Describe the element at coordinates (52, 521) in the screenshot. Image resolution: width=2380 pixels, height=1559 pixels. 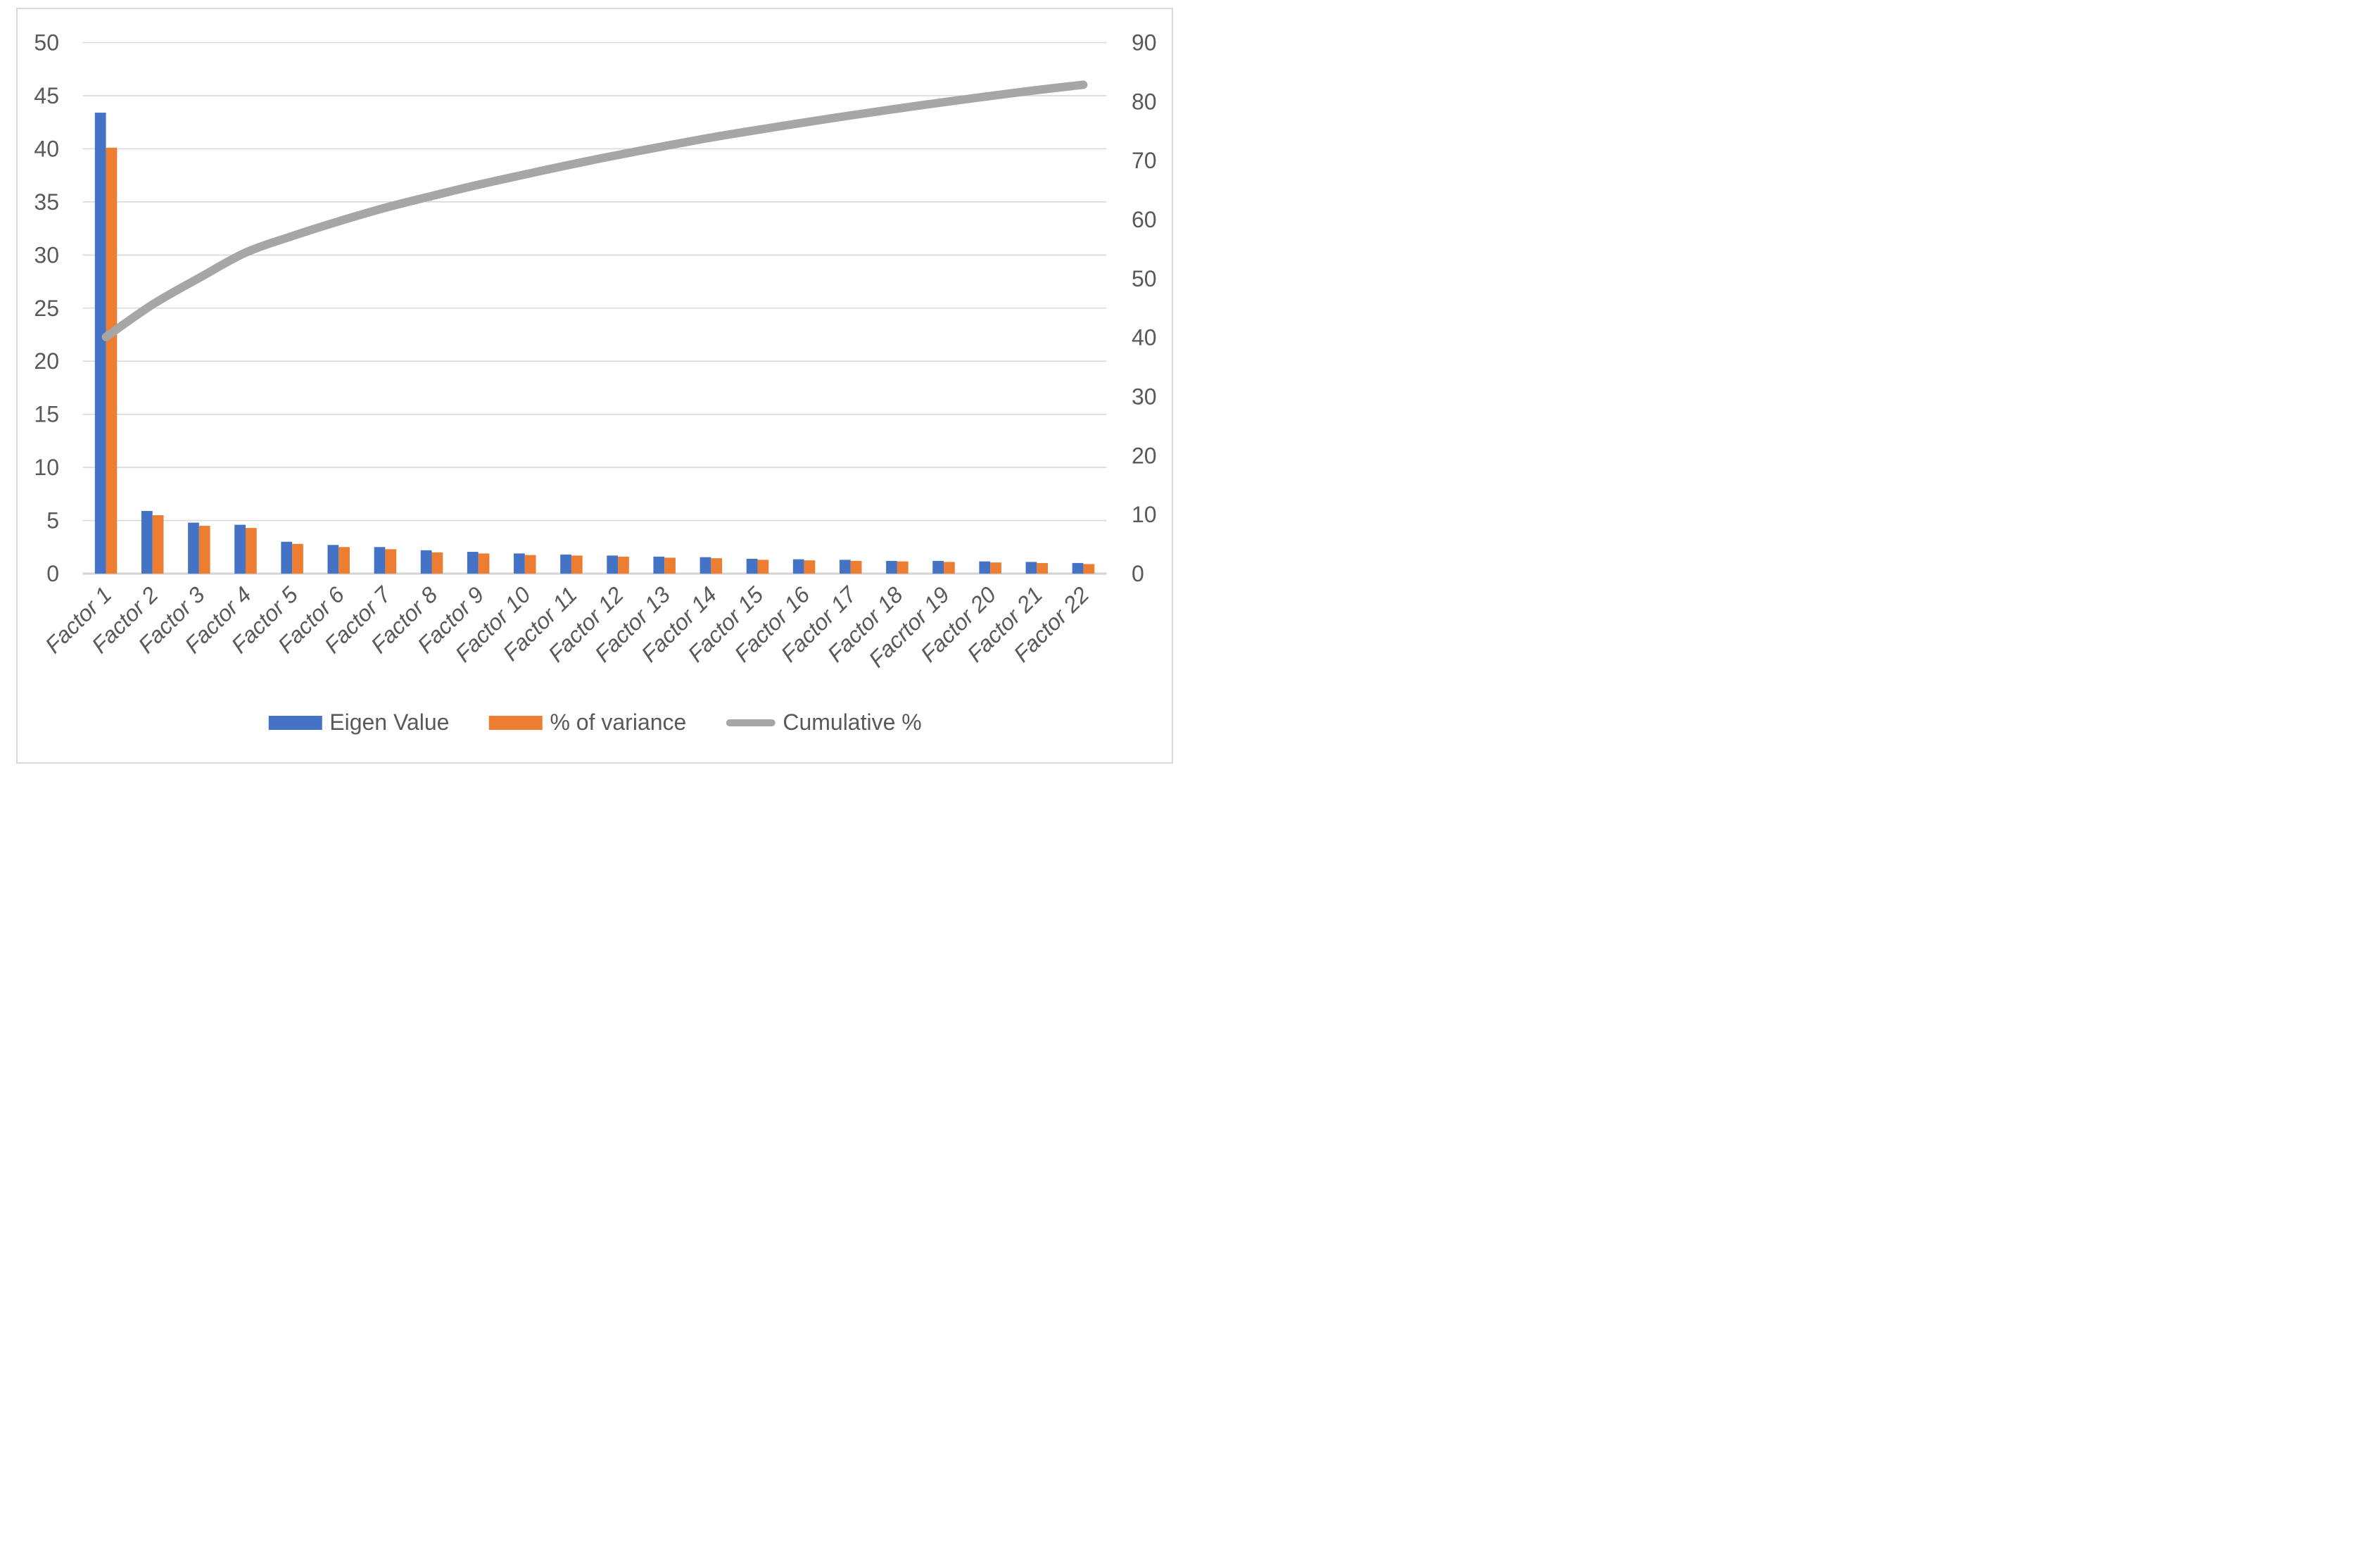
I see `left-axis-tick-label: 5` at that location.